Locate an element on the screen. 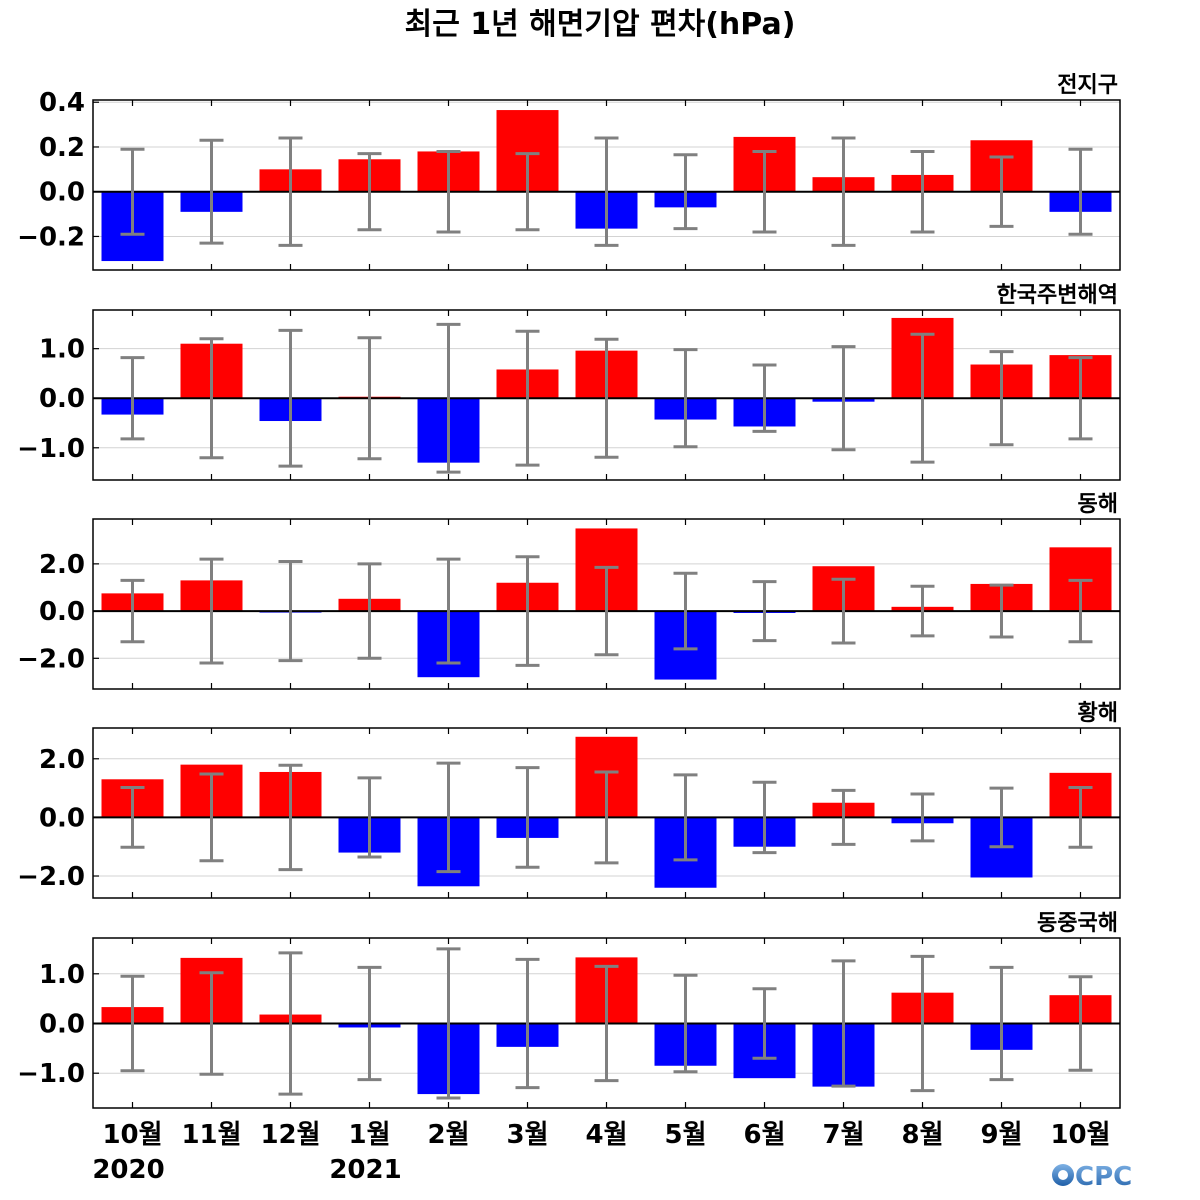 The width and height of the screenshot is (1200, 1200). panel-title: 동중국해 is located at coordinates (1077, 923).